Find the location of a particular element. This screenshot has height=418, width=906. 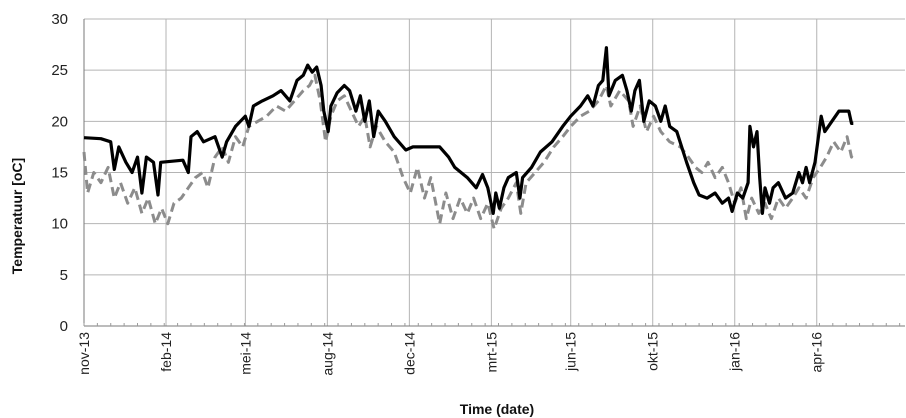

y-tick-label: 5 is located at coordinates (64, 275).